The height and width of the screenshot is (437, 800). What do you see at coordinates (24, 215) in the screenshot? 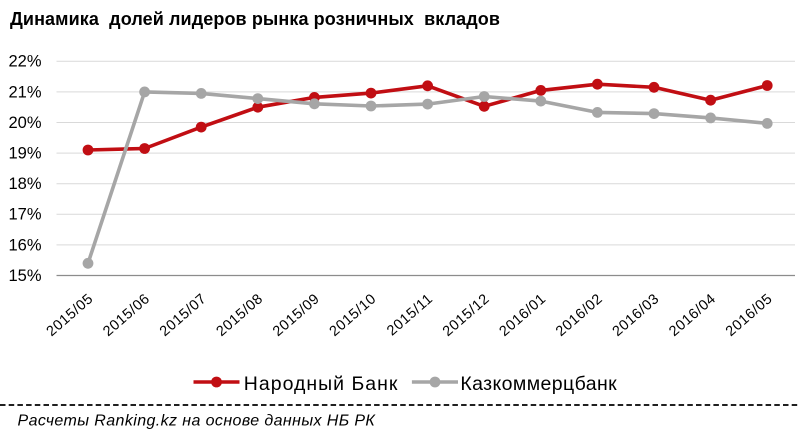
I see `svg-text: 17%` at bounding box center [24, 215].